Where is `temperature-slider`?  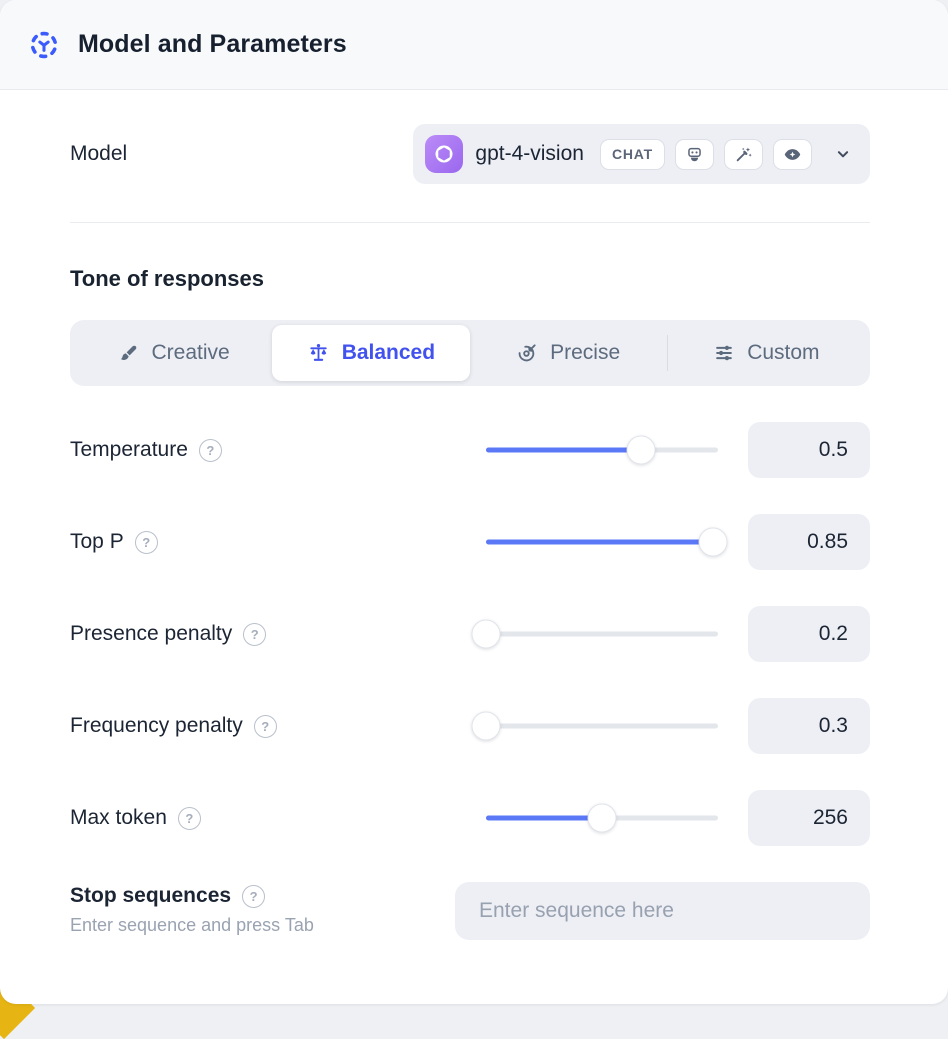 temperature-slider is located at coordinates (602, 450).